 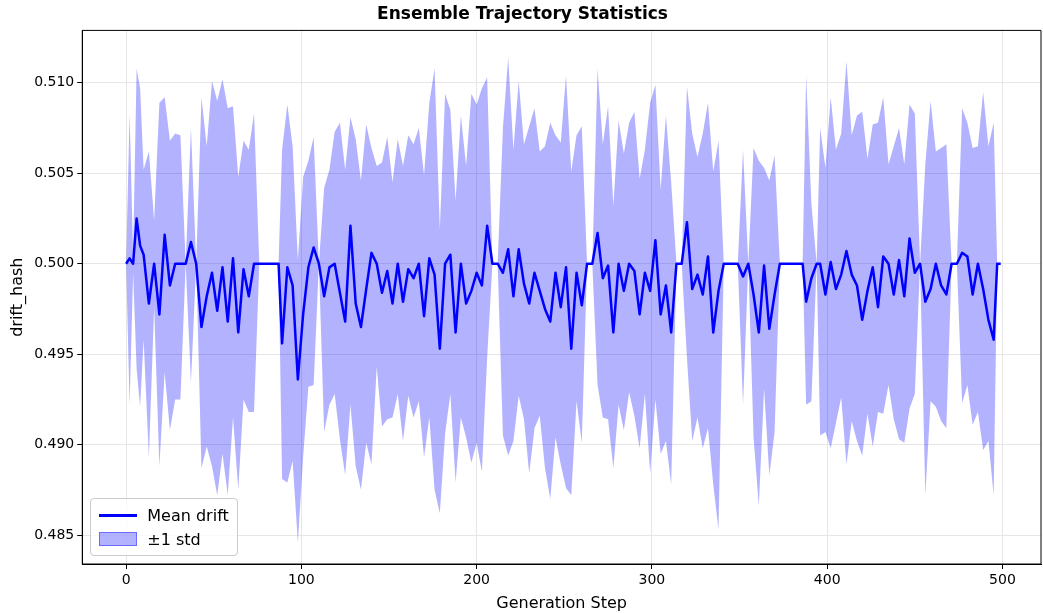 What do you see at coordinates (652, 579) in the screenshot?
I see `x-tick-label: 300` at bounding box center [652, 579].